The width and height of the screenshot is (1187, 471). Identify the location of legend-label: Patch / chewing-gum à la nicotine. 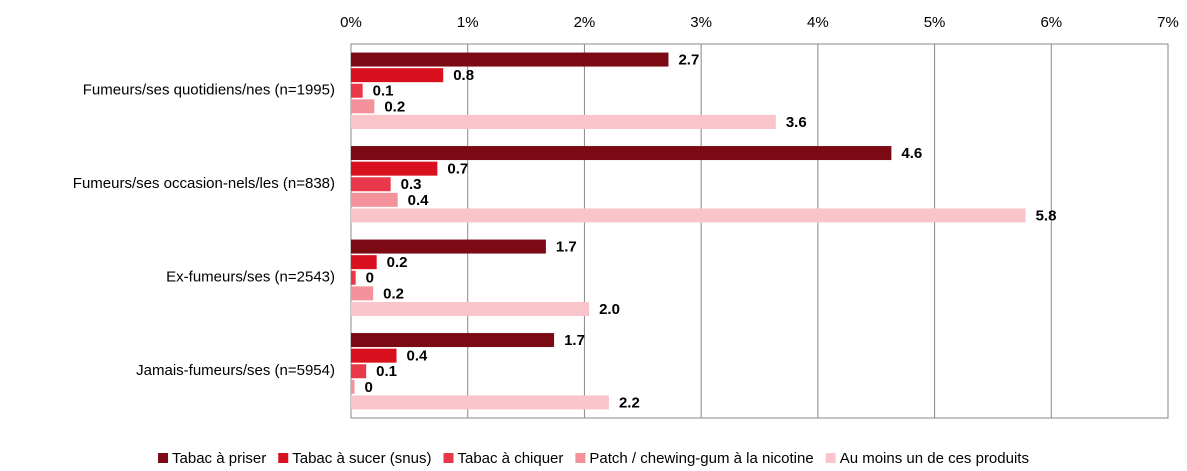
(701, 458).